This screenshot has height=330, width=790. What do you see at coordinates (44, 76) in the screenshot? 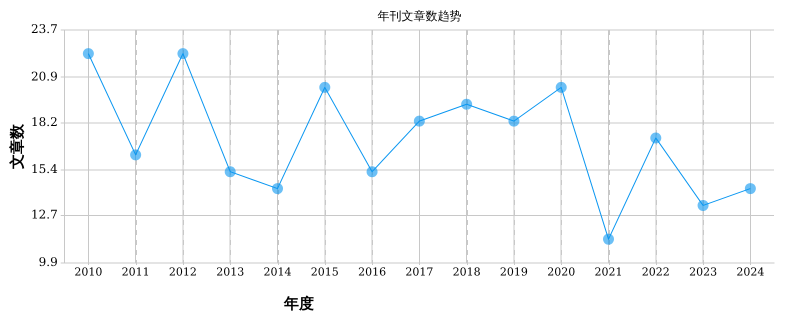
I see `y-tick-label: 20.9` at bounding box center [44, 76].